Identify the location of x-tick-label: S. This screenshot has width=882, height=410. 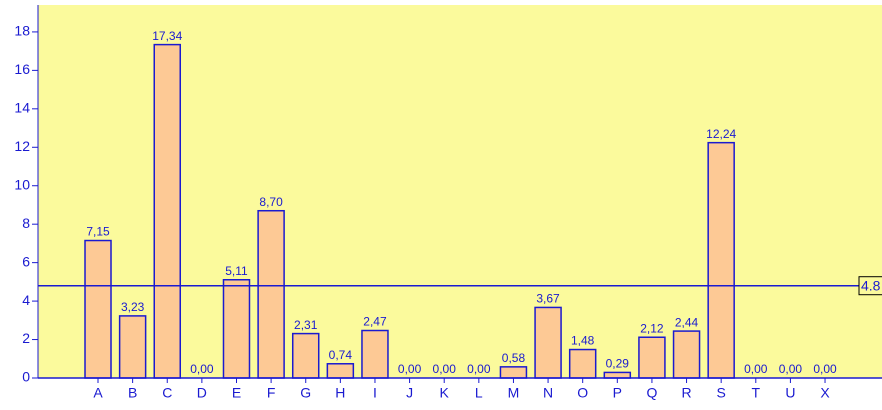
(720, 393).